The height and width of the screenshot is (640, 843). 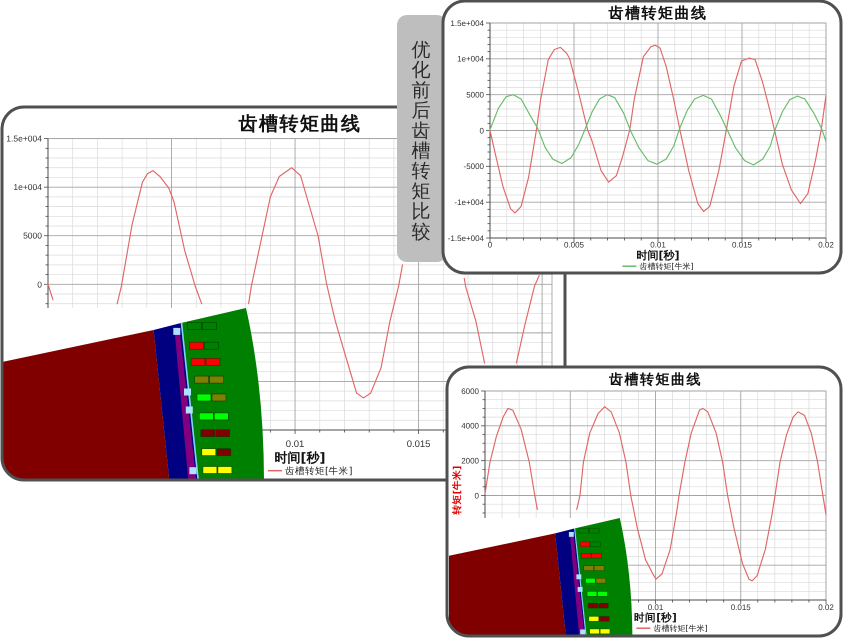 I want to click on chart-title: 优化前后齿槽转矩比较, so click(x=421, y=141).